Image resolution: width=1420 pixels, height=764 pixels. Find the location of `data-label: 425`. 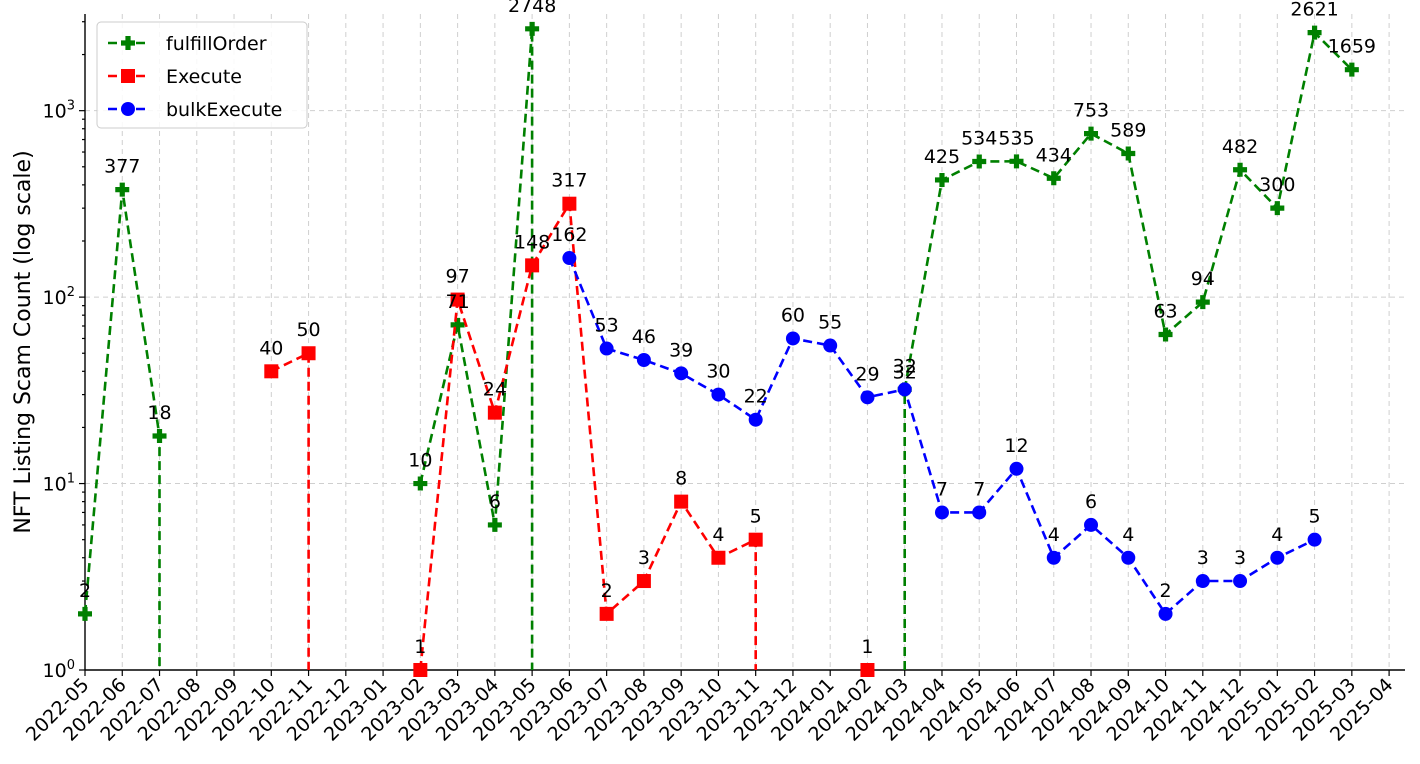

data-label: 425 is located at coordinates (942, 157).